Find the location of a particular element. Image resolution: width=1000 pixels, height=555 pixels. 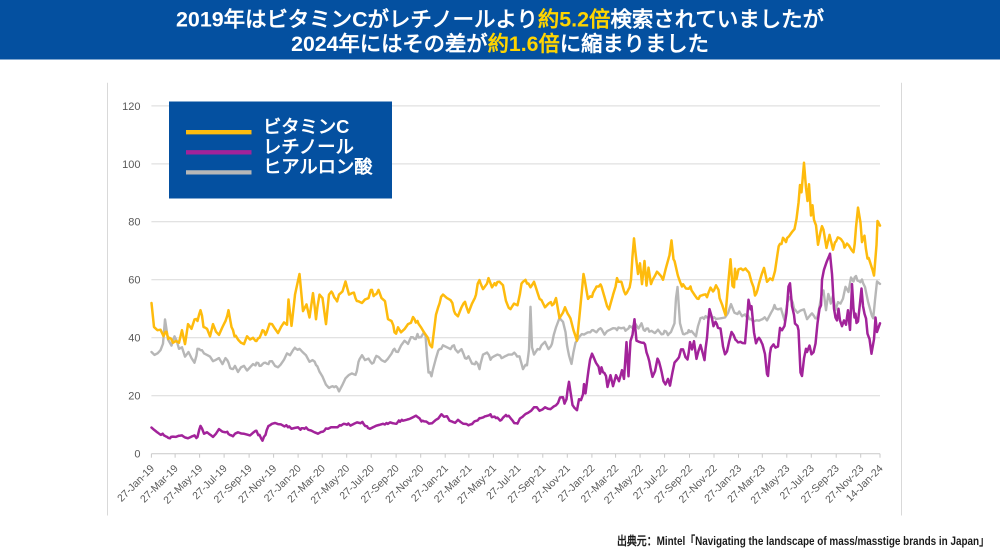

svg-text: 2024年にはその差が約1.6倍に縮まりました is located at coordinates (500, 43).